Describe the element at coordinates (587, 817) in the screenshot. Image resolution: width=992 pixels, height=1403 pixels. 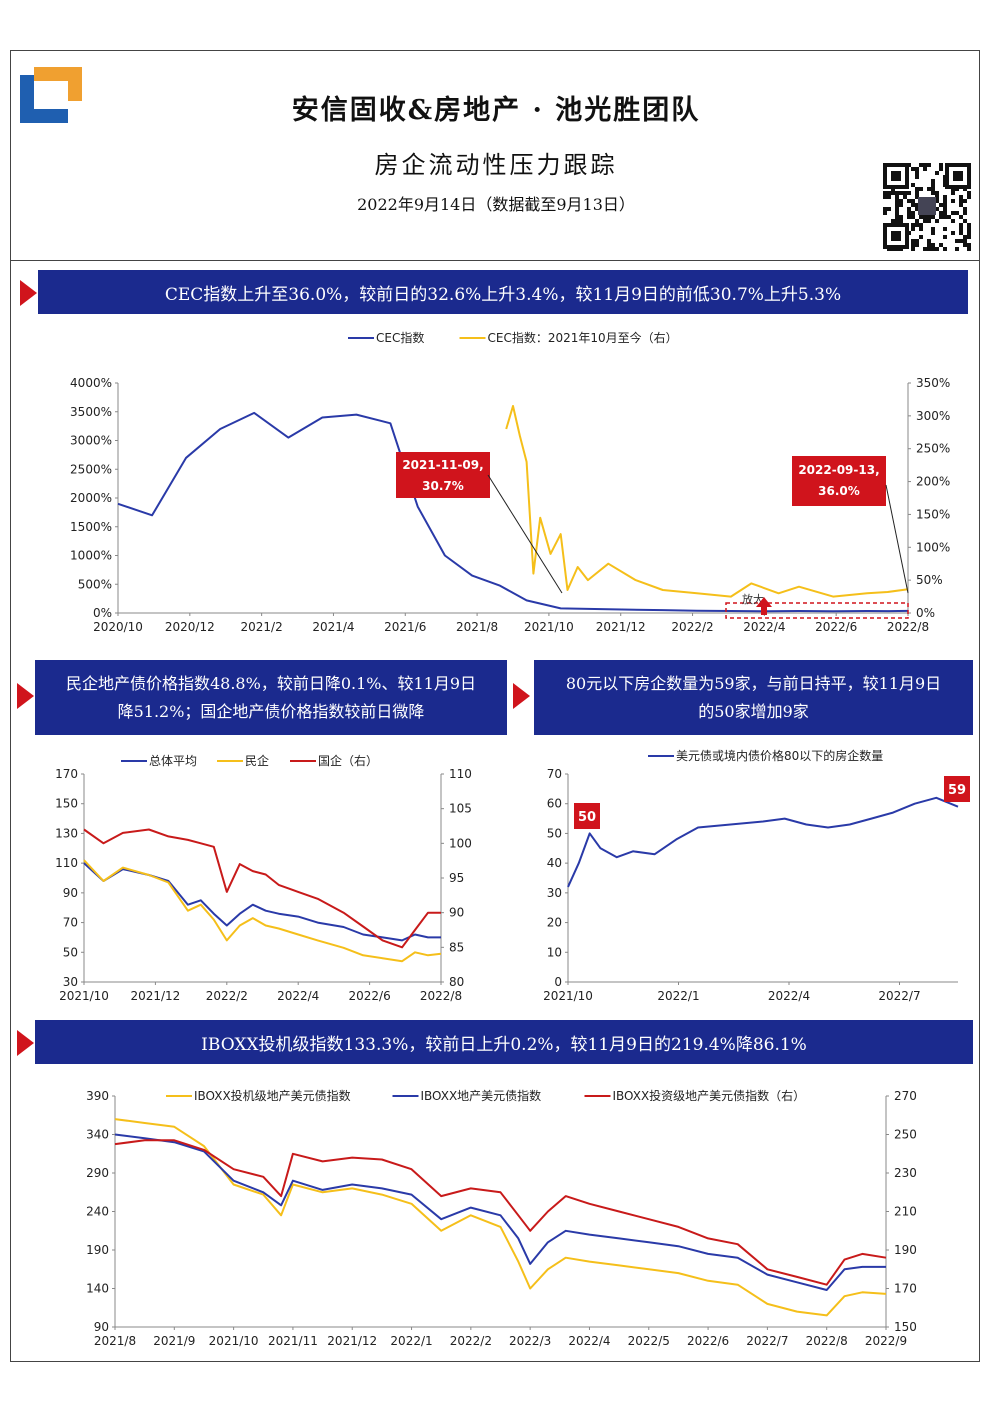
I see `data-label: 50` at that location.